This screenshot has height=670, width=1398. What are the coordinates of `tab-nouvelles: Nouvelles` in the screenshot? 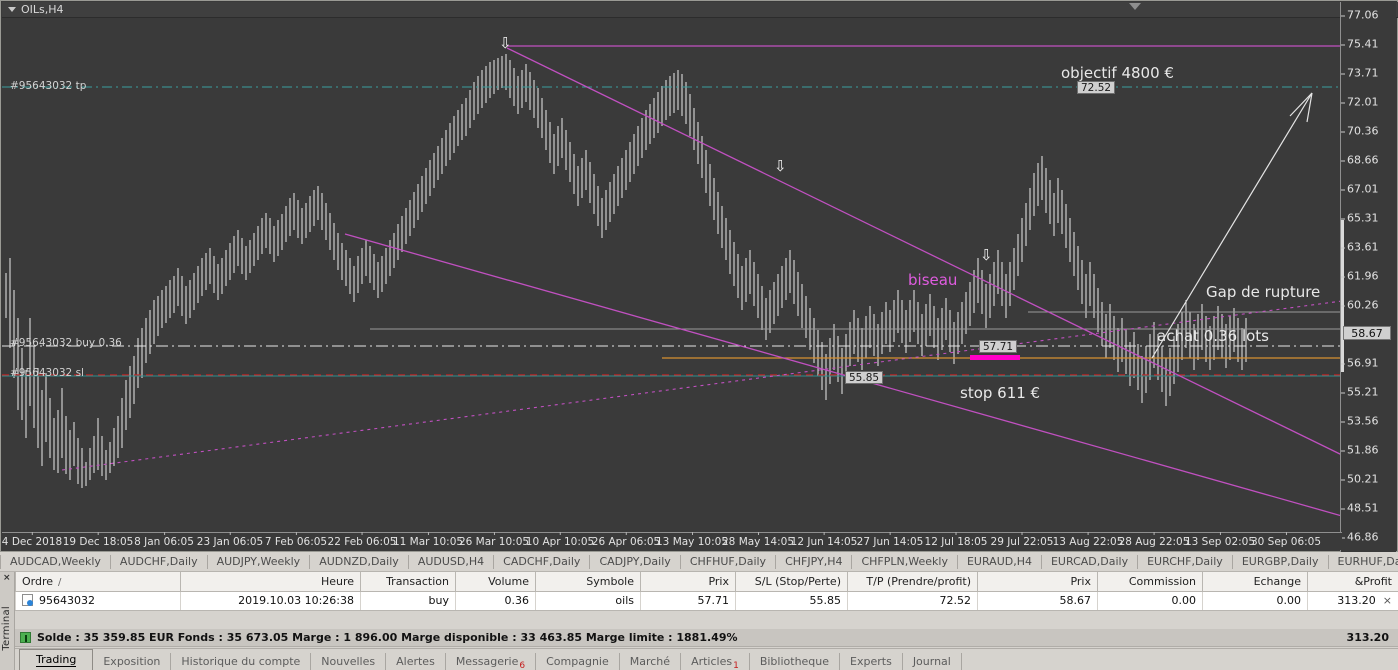 It's located at (349, 661).